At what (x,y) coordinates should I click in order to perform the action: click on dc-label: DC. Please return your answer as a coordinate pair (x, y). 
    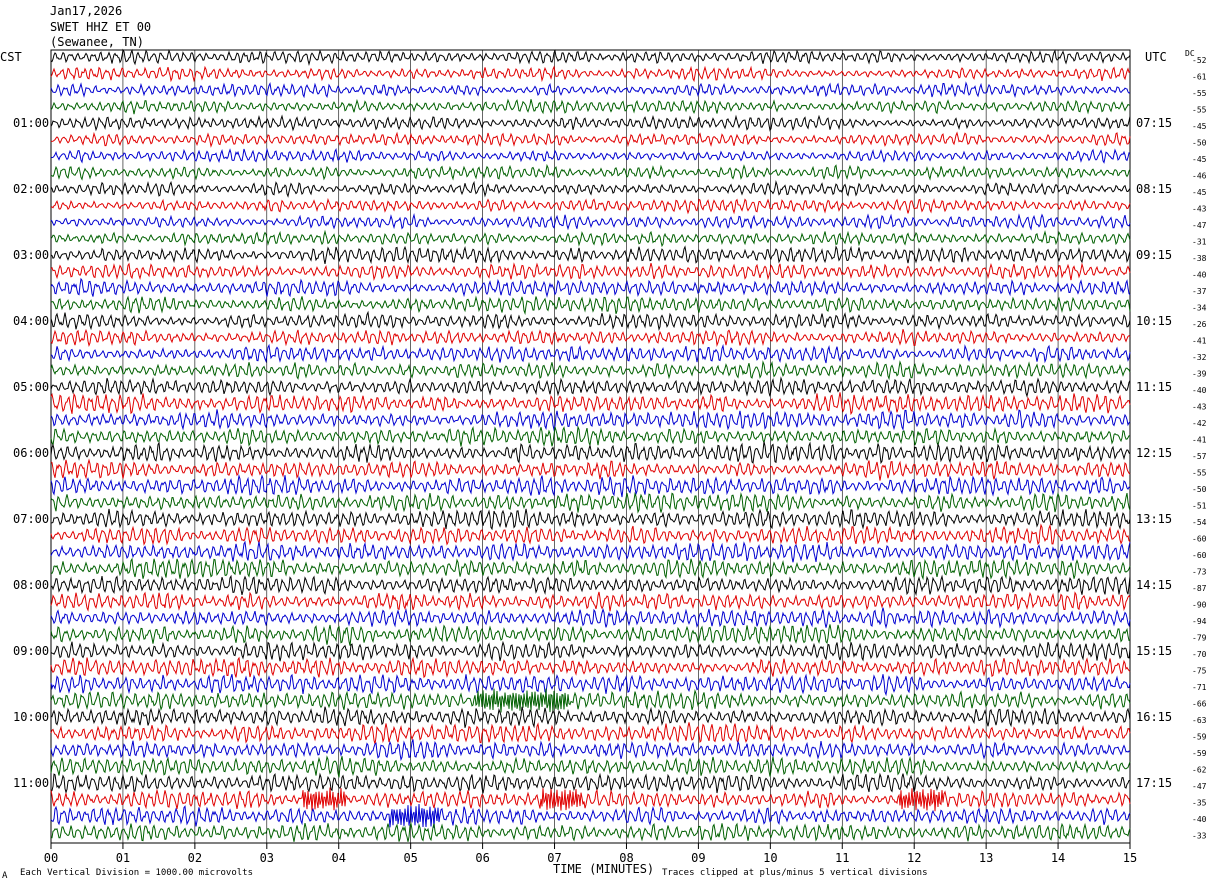
    Looking at the image, I should click on (1190, 53).